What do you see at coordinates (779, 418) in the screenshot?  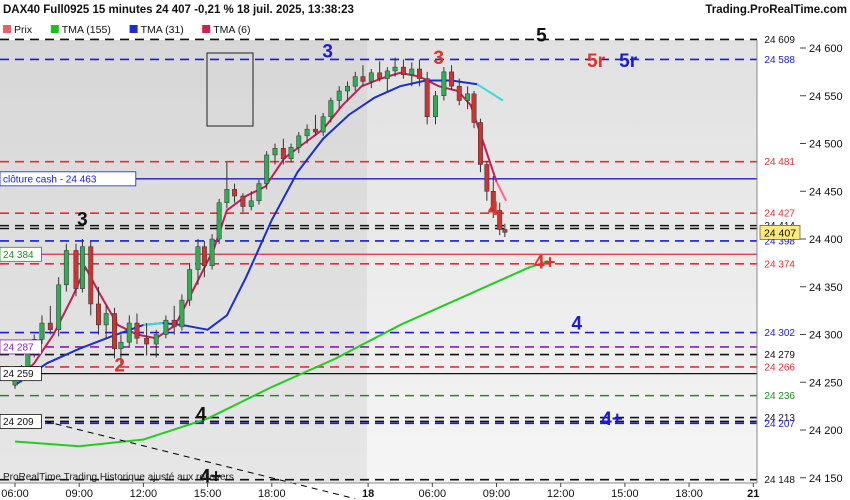 I see `level-label: 24 213` at bounding box center [779, 418].